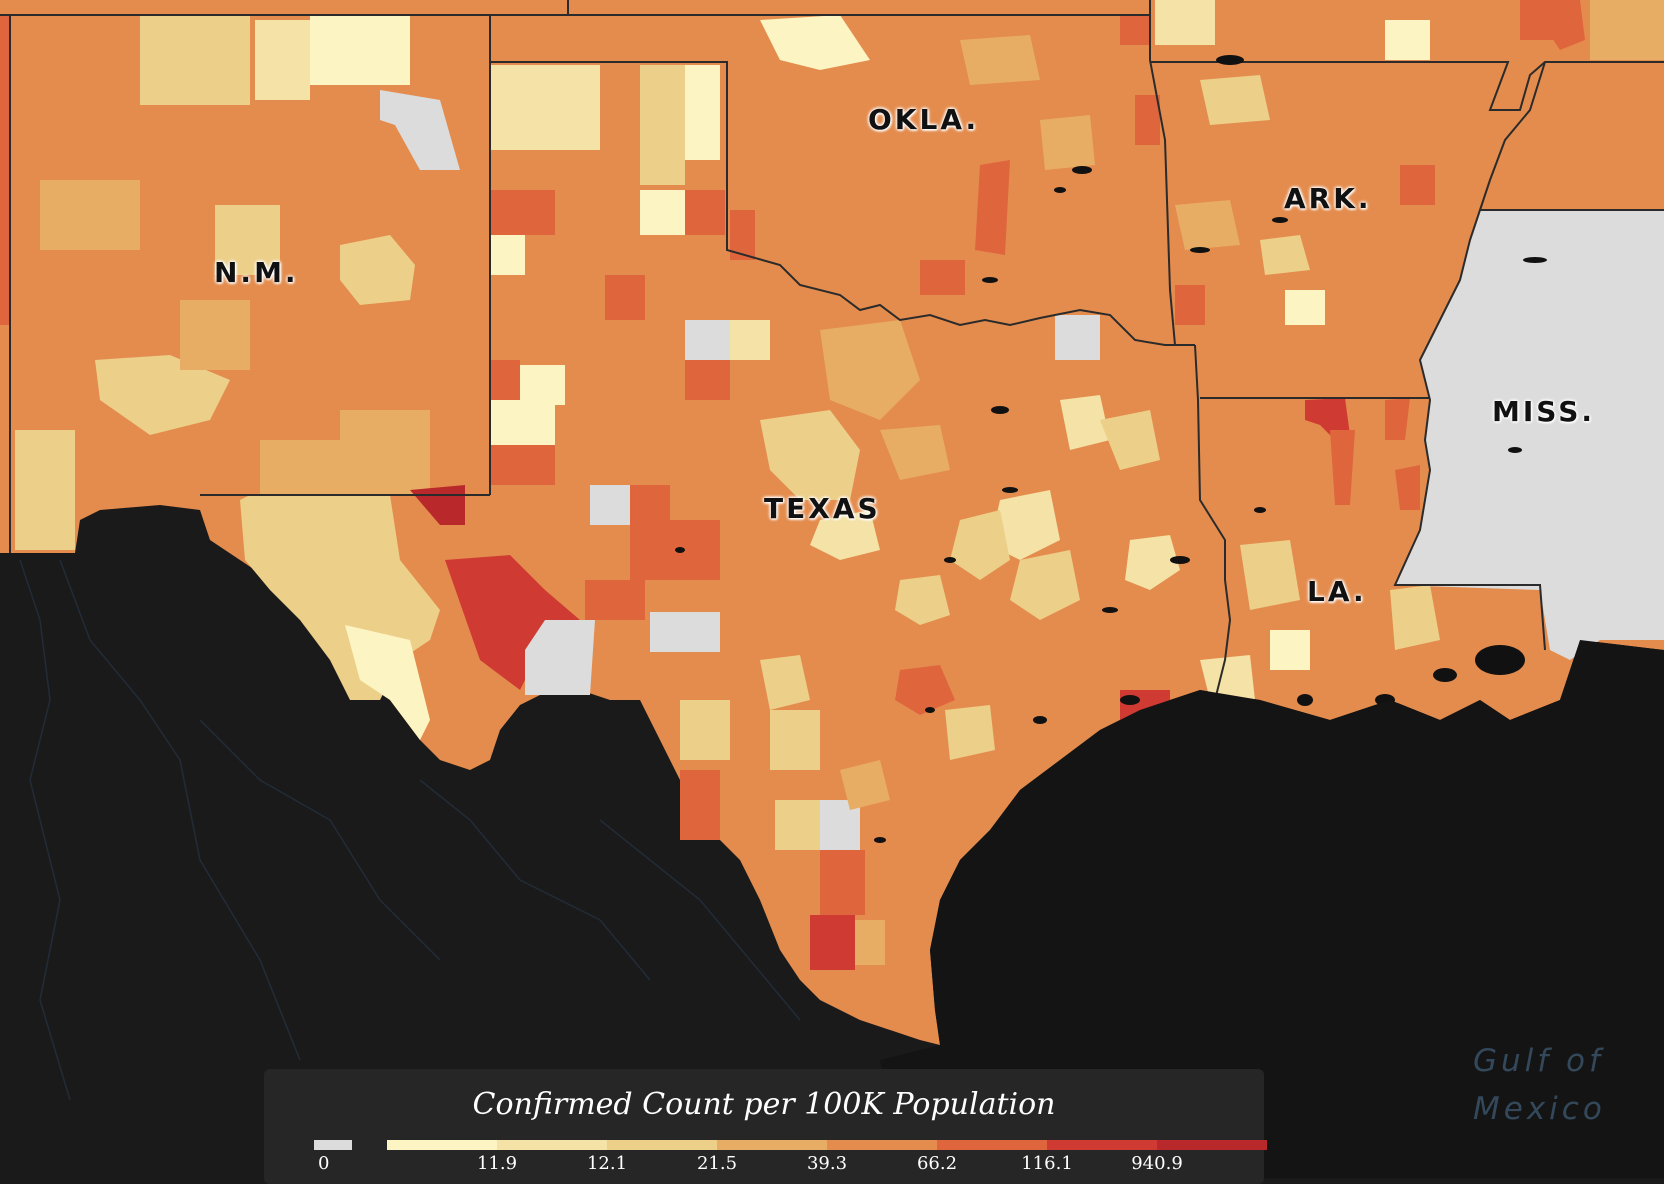  I want to click on legend-tick-label: 21.5, so click(717, 1163).